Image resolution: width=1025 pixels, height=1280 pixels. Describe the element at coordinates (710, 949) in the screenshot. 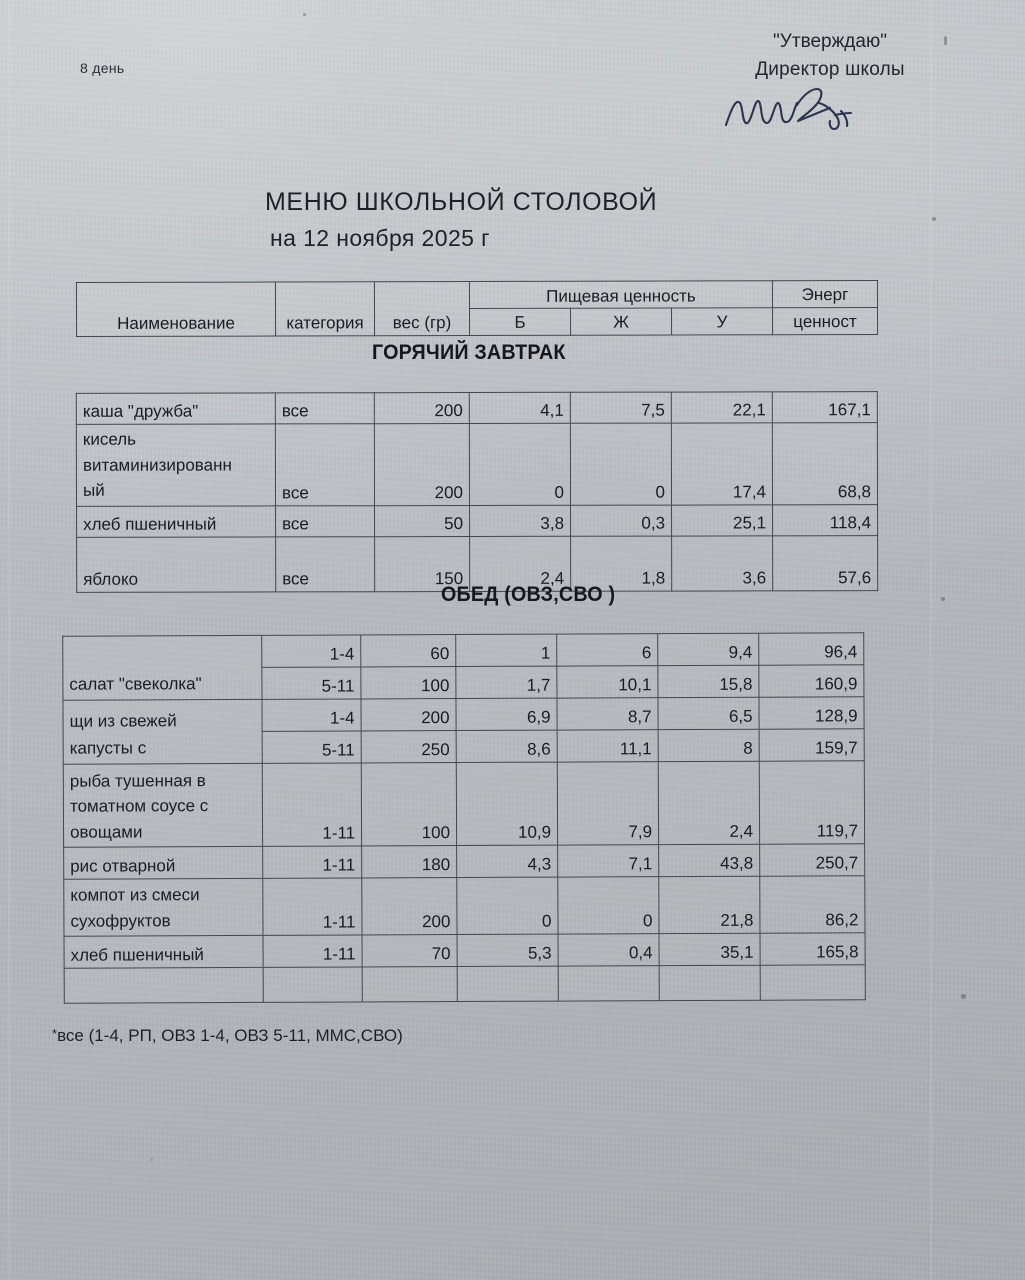

I see `dish-carbs: 35,1` at that location.